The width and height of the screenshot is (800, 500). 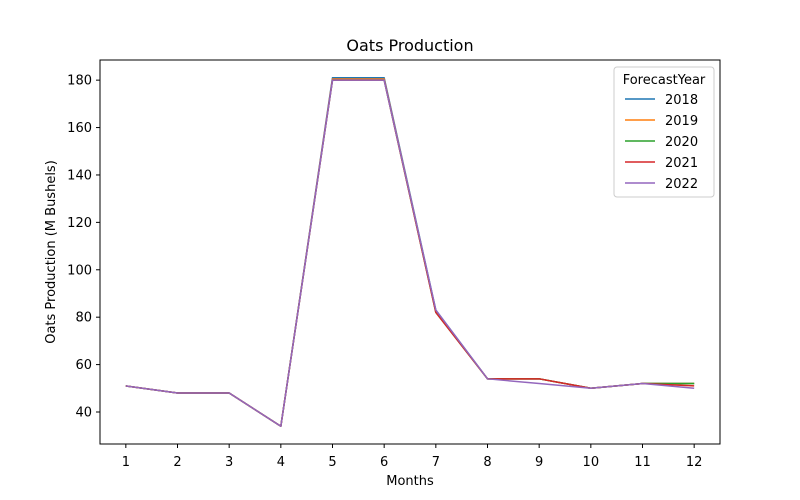 I want to click on y-tick-label: 80, so click(x=83, y=318).